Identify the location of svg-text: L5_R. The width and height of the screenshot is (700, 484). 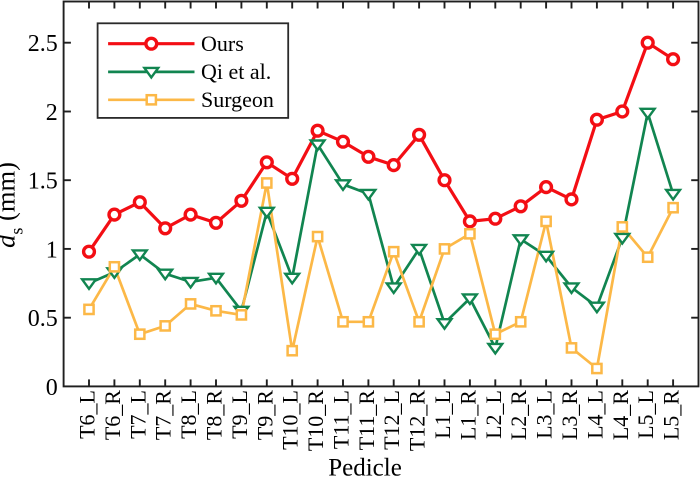
(671, 415).